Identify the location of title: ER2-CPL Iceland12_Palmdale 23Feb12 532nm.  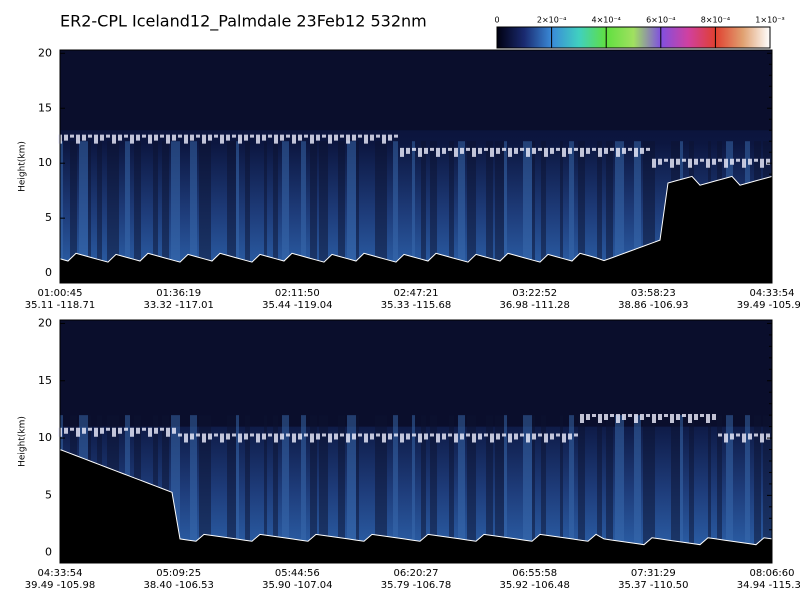
(243, 22).